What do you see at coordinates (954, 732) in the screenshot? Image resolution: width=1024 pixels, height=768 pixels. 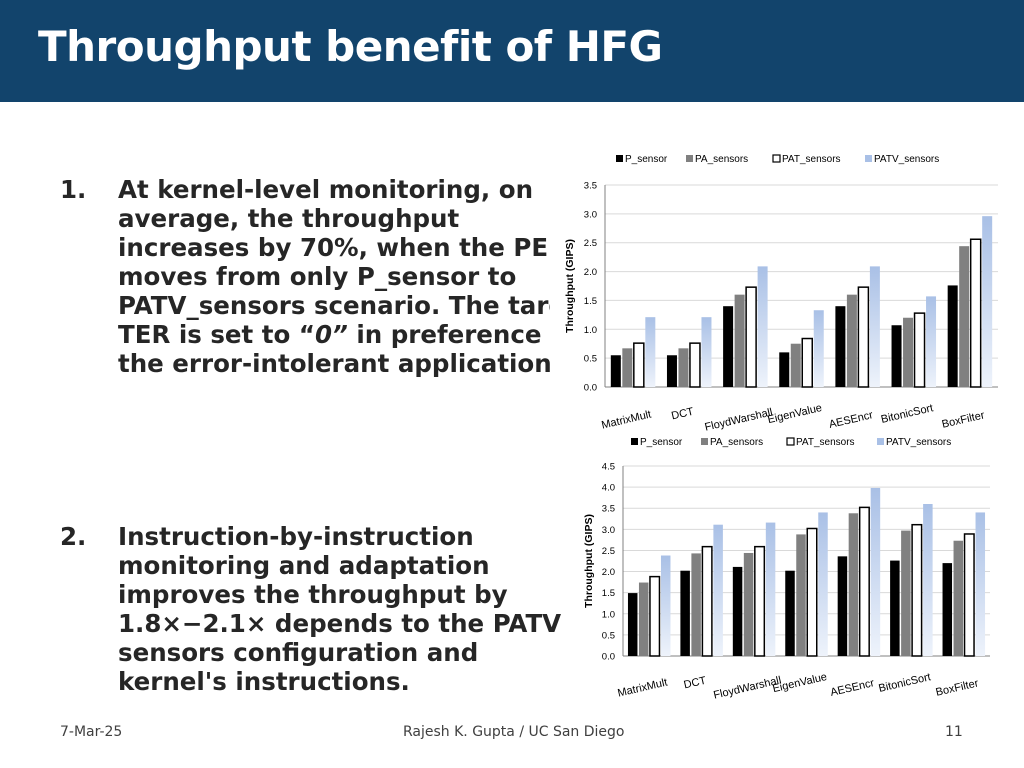 I see `page-number: 11` at bounding box center [954, 732].